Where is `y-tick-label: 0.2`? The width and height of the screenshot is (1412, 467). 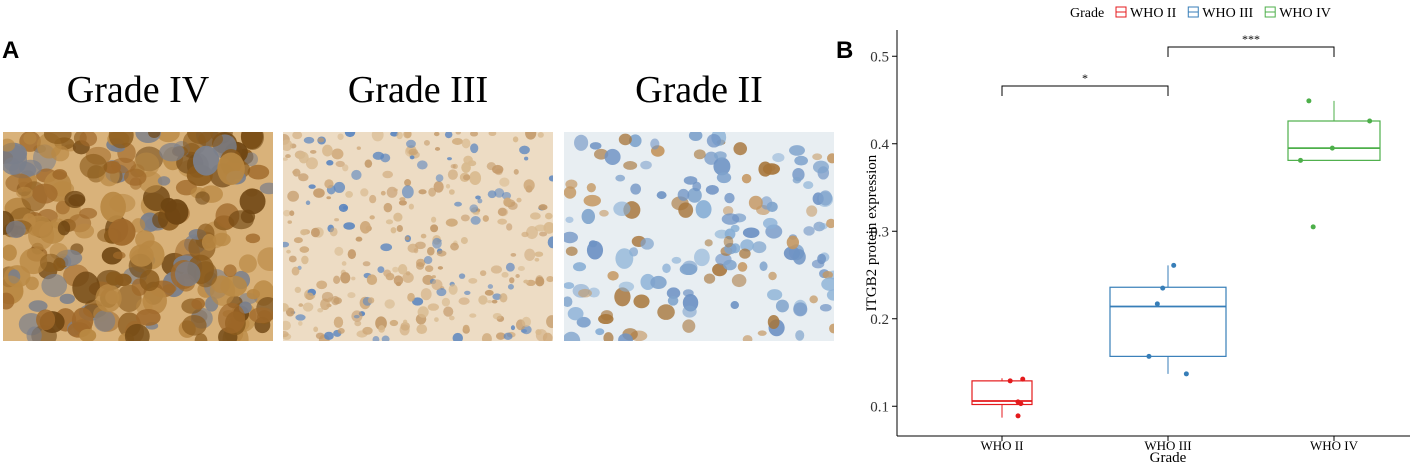
y-tick-label: 0.2 is located at coordinates (879, 320).